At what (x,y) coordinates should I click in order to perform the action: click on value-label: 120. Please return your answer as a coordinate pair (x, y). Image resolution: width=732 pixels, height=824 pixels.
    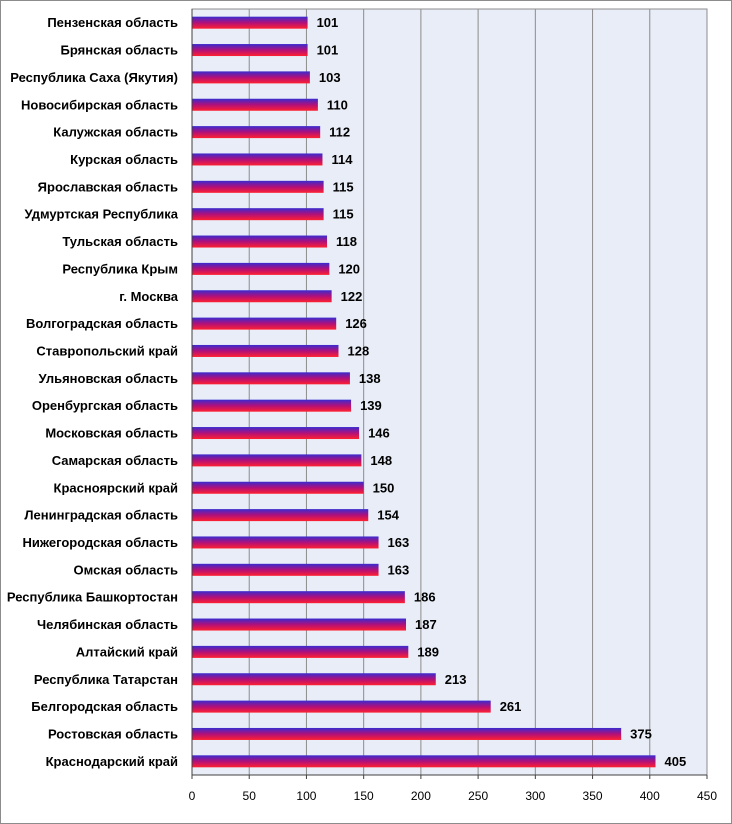
    Looking at the image, I should click on (349, 268).